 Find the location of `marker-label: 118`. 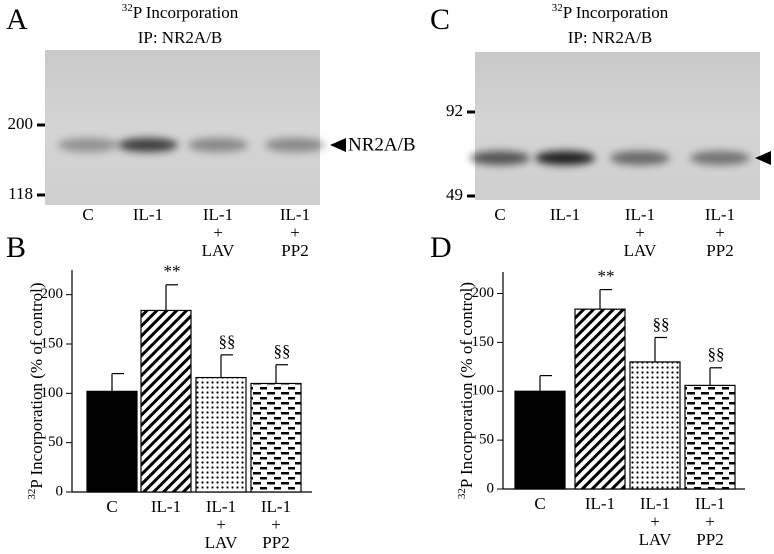

marker-label: 118 is located at coordinates (20, 193).